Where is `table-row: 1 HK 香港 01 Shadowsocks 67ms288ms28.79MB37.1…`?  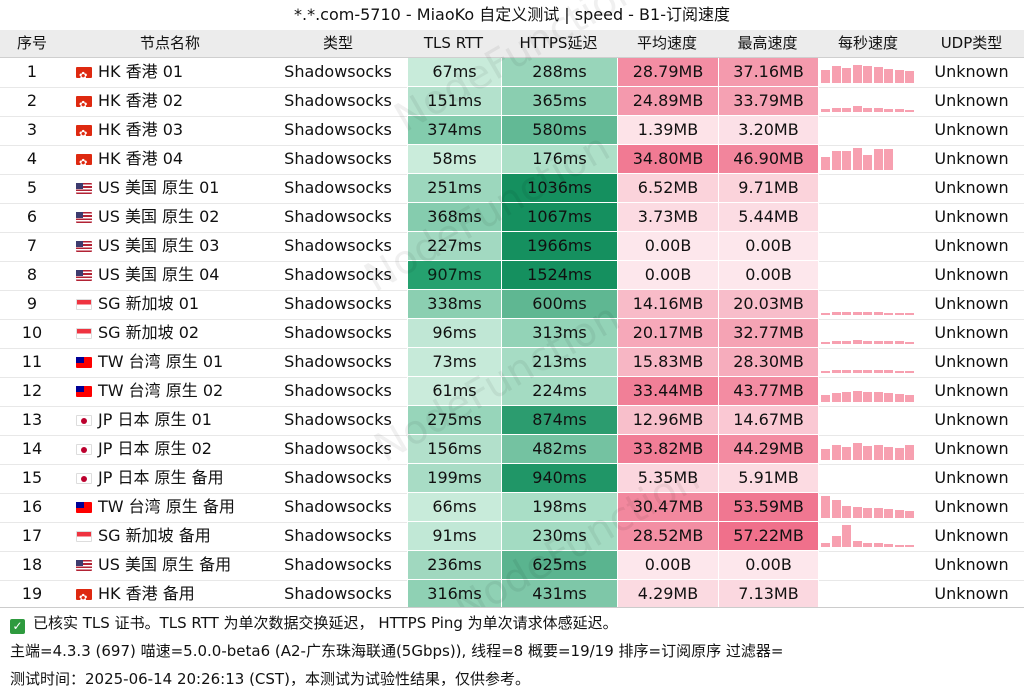 table-row: 1 HK 香港 01 Shadowsocks 67ms288ms28.79MB37.1… is located at coordinates (512, 73).